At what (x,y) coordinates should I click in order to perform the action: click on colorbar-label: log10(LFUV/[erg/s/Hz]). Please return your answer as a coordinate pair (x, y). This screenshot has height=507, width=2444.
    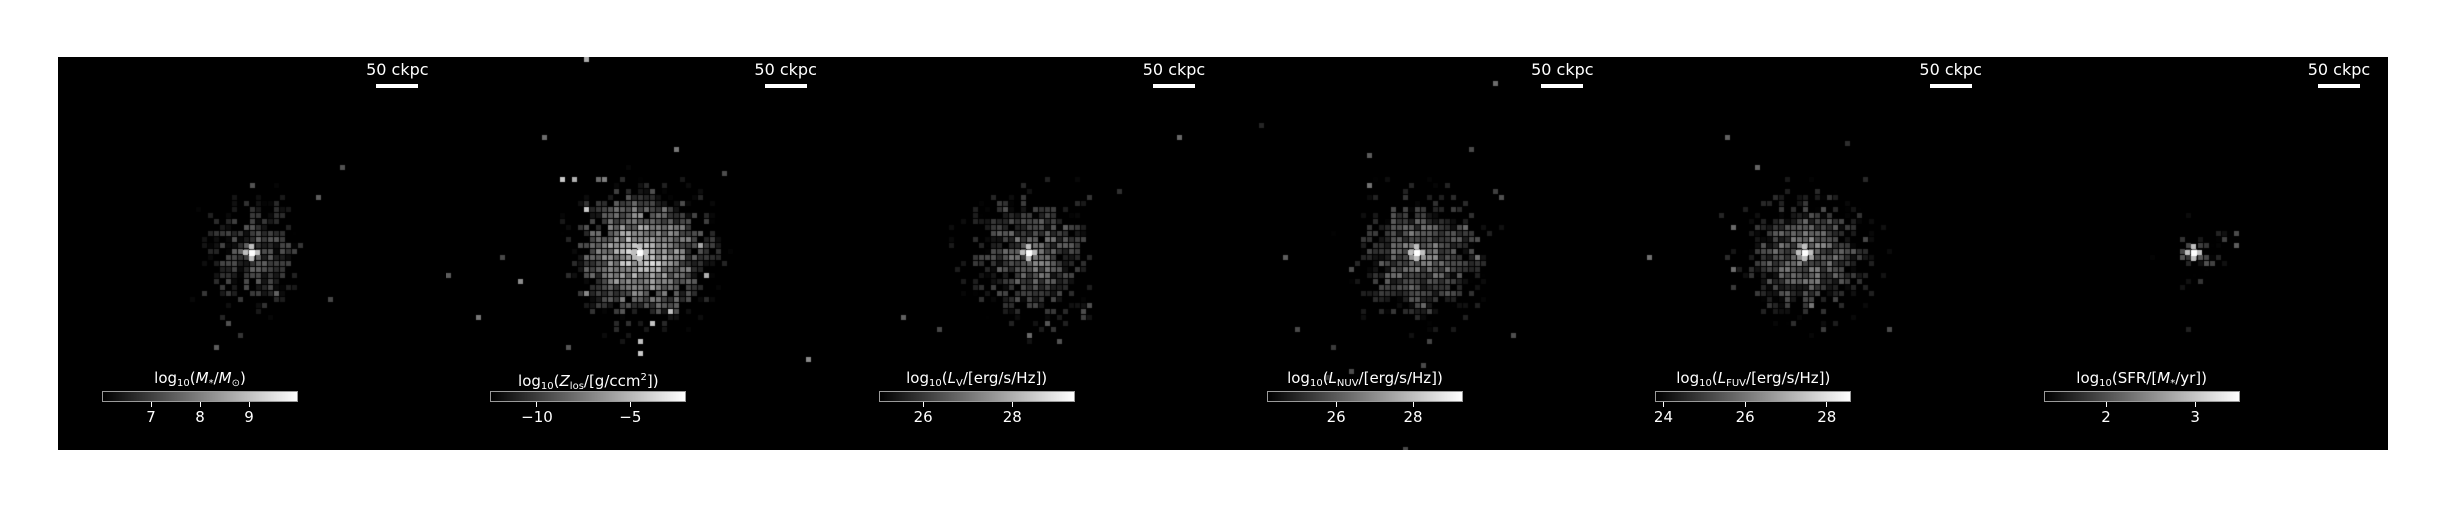
    Looking at the image, I should click on (1753, 379).